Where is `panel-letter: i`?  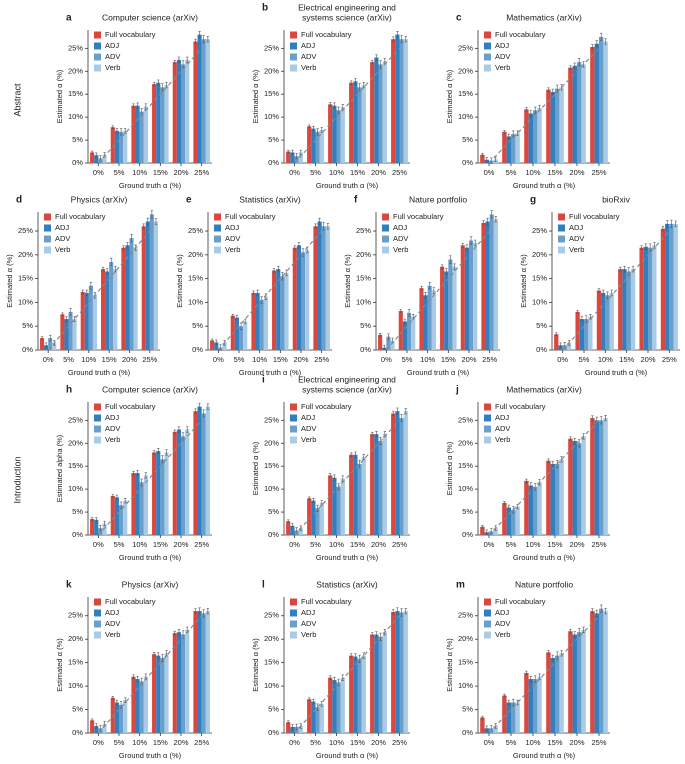
panel-letter: i is located at coordinates (263, 380).